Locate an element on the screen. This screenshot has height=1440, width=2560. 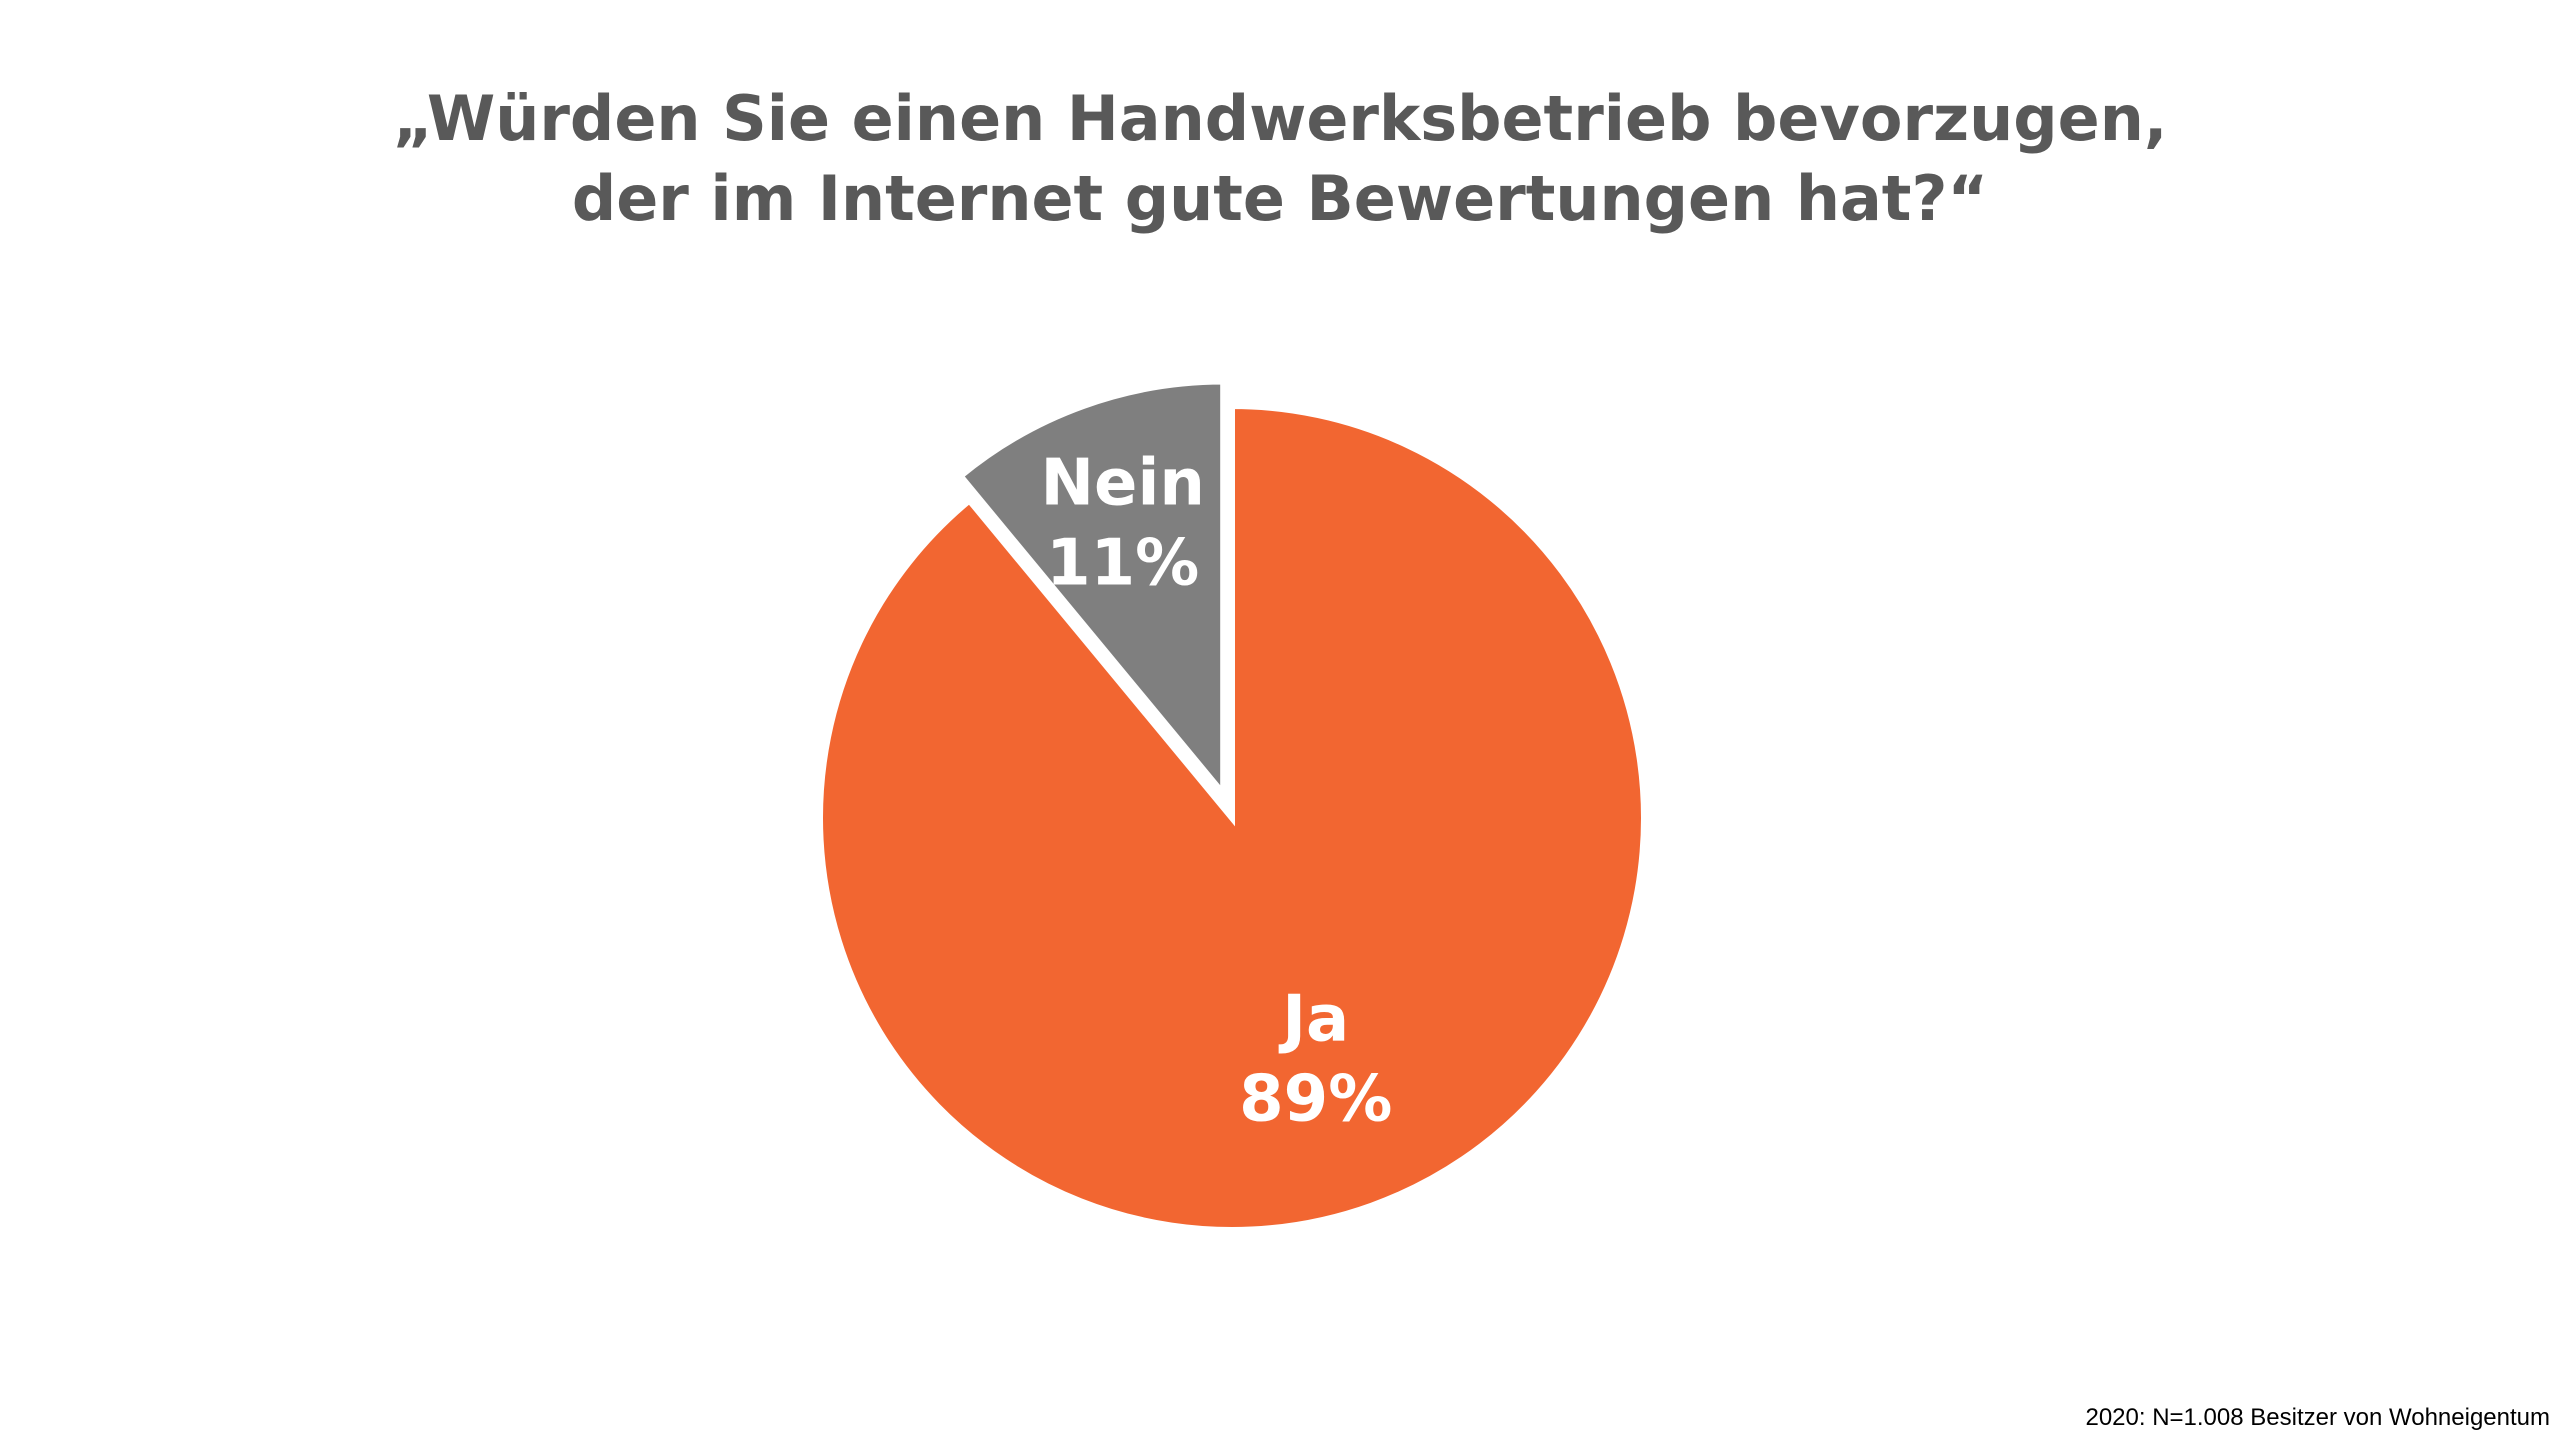
slice-value-ja: 89% is located at coordinates (1315, 1100).